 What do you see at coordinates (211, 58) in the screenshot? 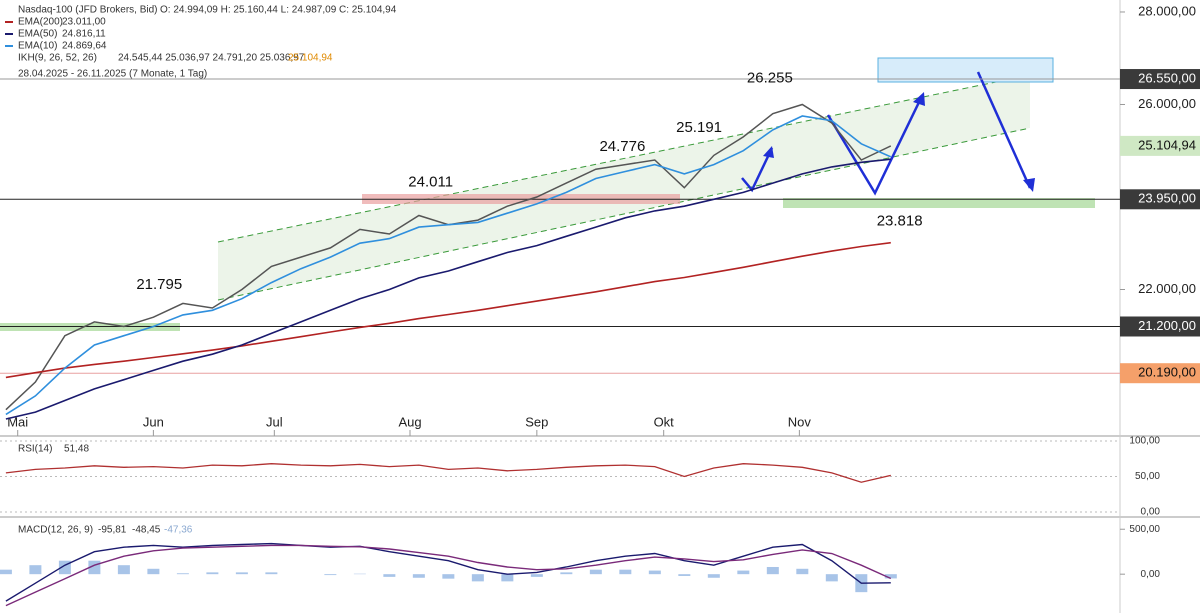
I see `ikh-values: 24.545,44 25.036,97 24.791,20 25.036,97` at bounding box center [211, 58].